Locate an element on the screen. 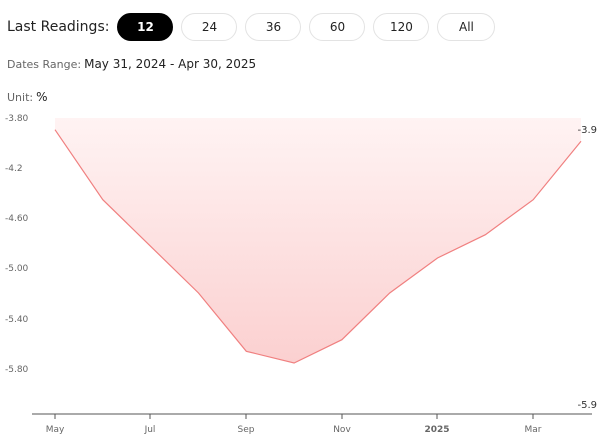 This screenshot has width=603, height=440. range-button-all: All is located at coordinates (466, 27).